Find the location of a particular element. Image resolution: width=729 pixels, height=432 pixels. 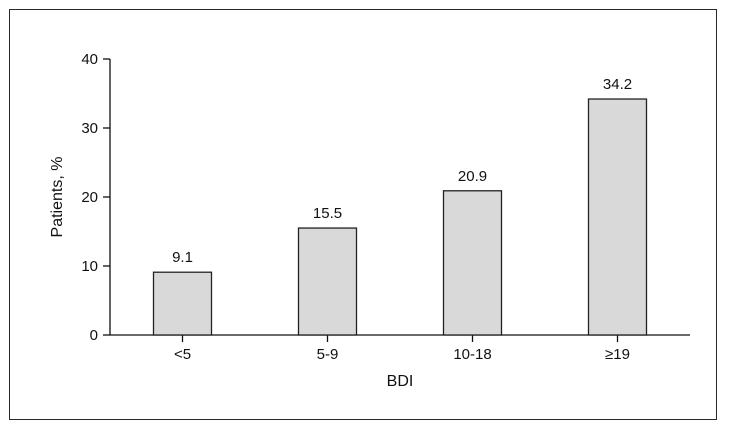

data-label: 20.9 is located at coordinates (472, 176).